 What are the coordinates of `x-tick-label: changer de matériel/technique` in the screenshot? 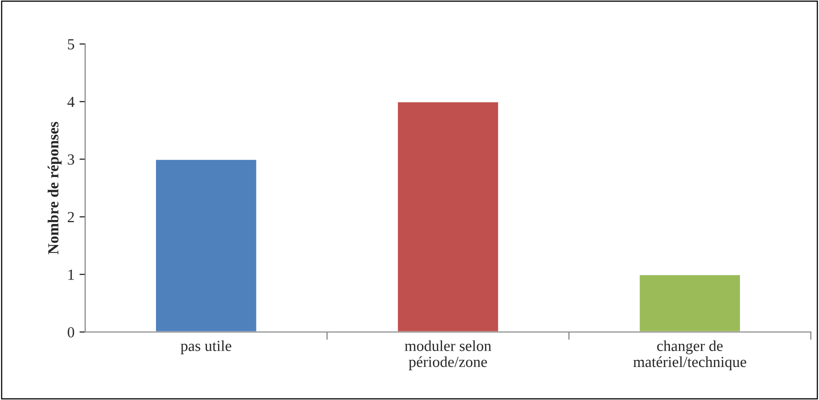 It's located at (689, 355).